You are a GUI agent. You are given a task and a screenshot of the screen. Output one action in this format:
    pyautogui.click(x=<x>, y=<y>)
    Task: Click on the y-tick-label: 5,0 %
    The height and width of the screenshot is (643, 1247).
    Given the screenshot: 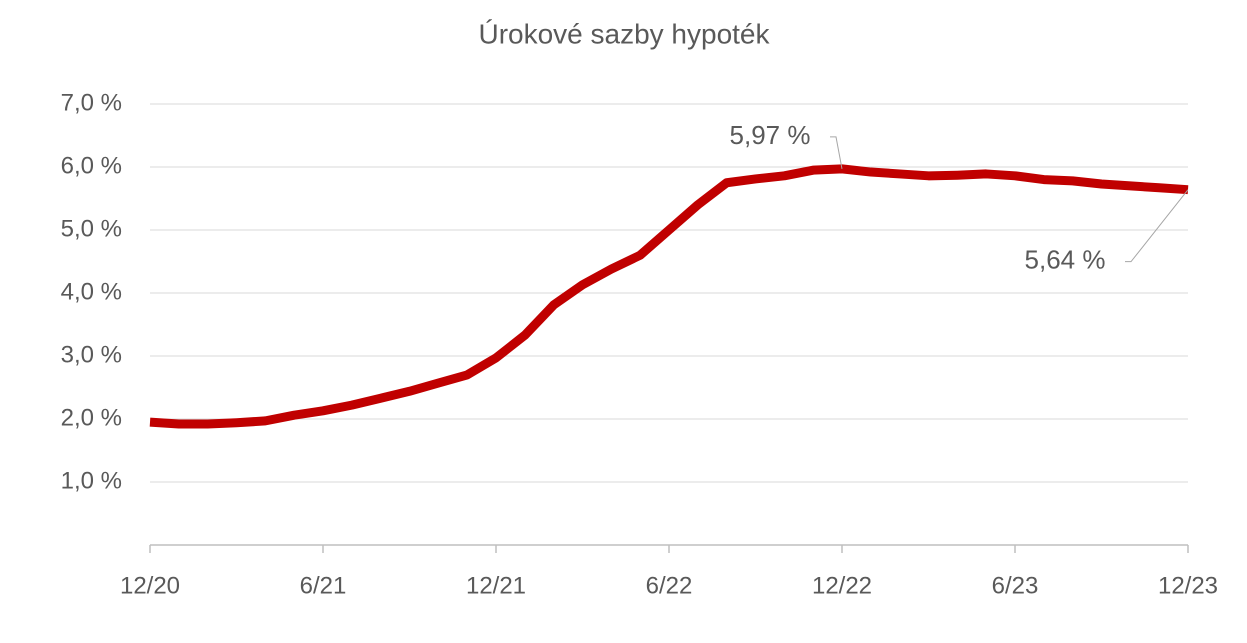 What is the action you would take?
    pyautogui.click(x=91, y=228)
    